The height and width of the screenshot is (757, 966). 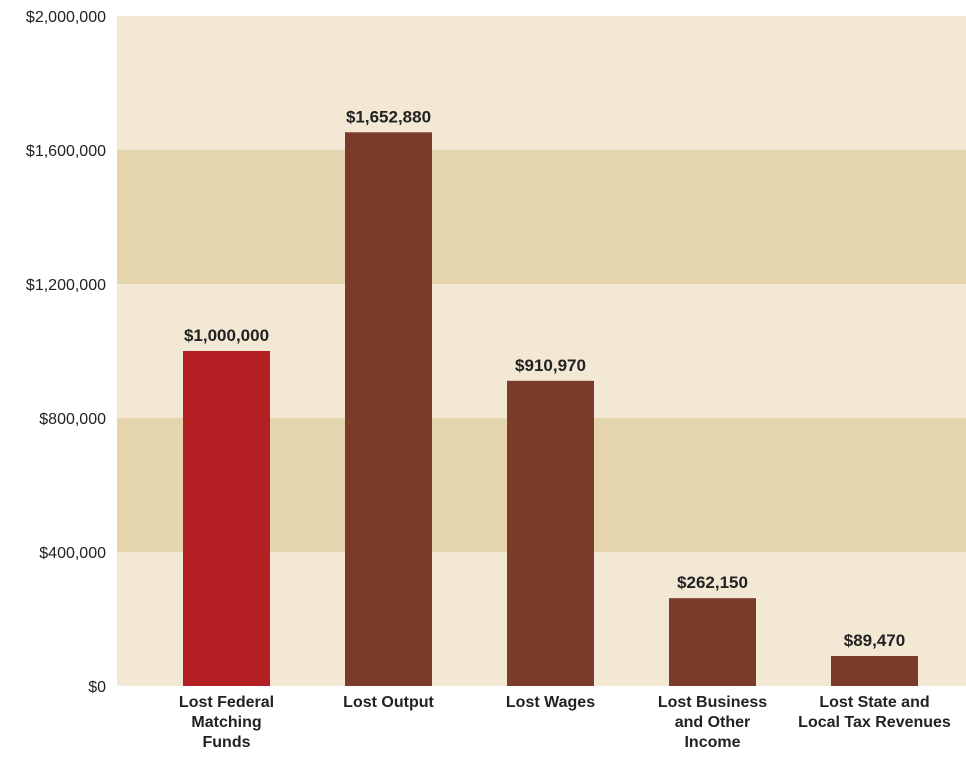 I want to click on x-tick-label-line: and Other, so click(x=713, y=722).